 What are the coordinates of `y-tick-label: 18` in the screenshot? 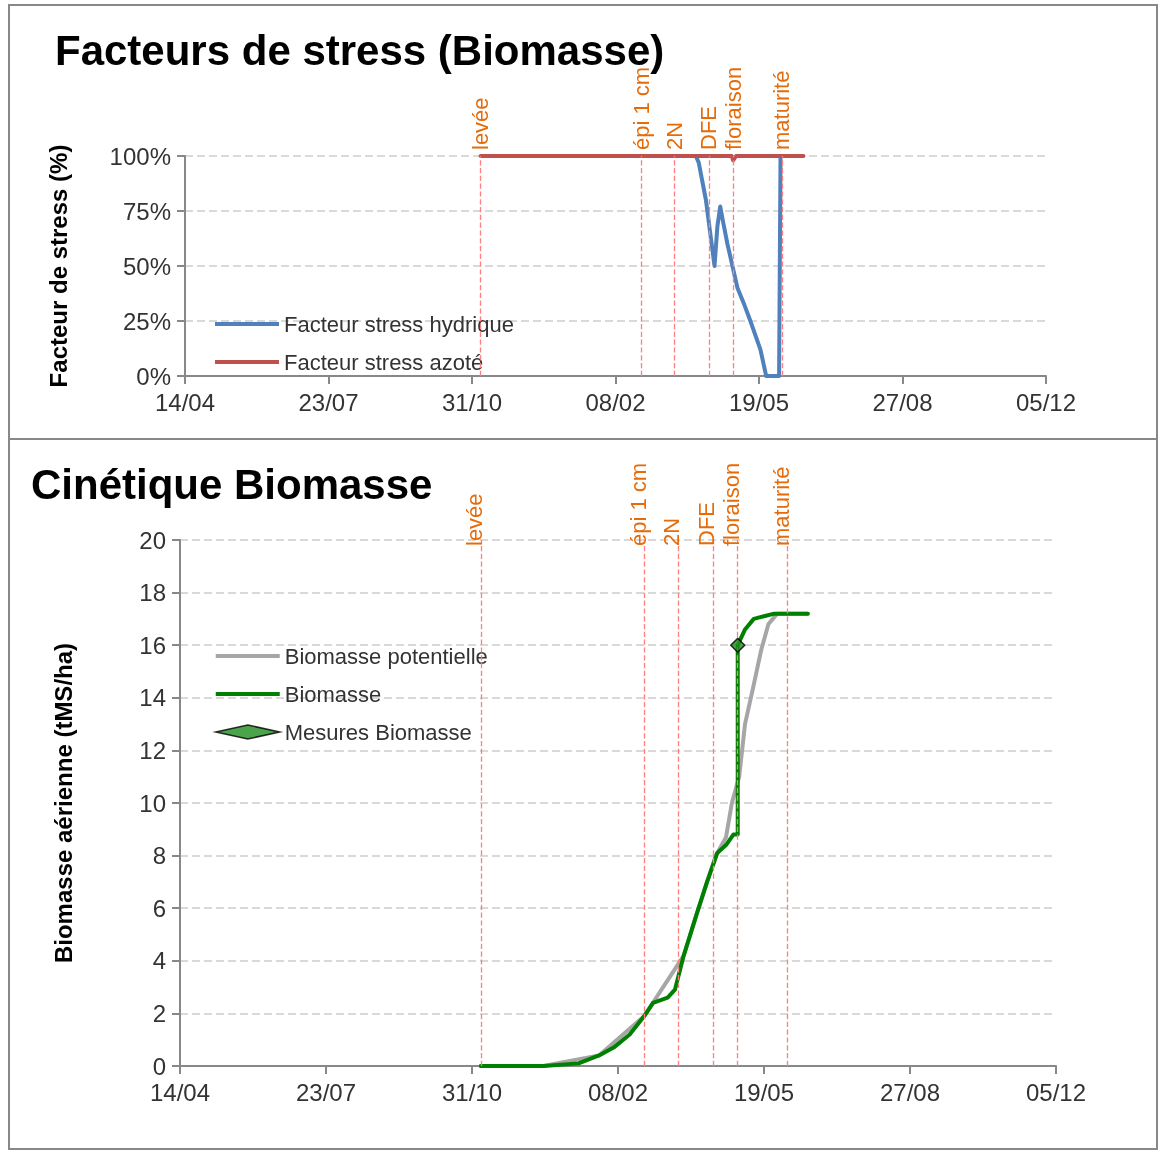 It's located at (152, 593).